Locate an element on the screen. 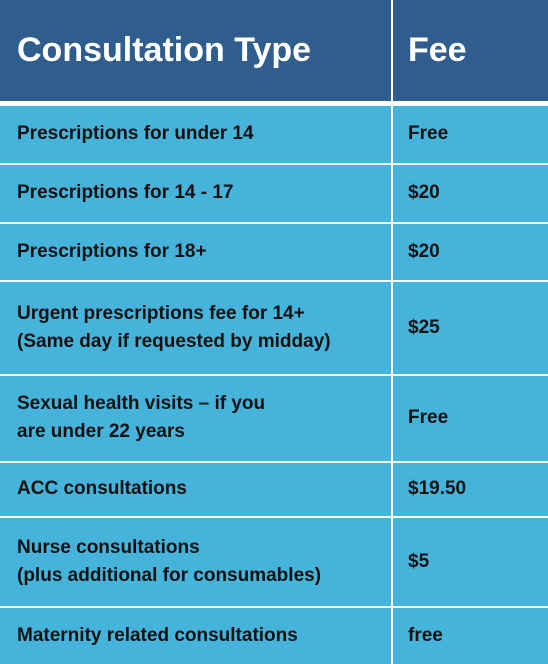 The image size is (548, 664). fee-cell: free is located at coordinates (470, 636).